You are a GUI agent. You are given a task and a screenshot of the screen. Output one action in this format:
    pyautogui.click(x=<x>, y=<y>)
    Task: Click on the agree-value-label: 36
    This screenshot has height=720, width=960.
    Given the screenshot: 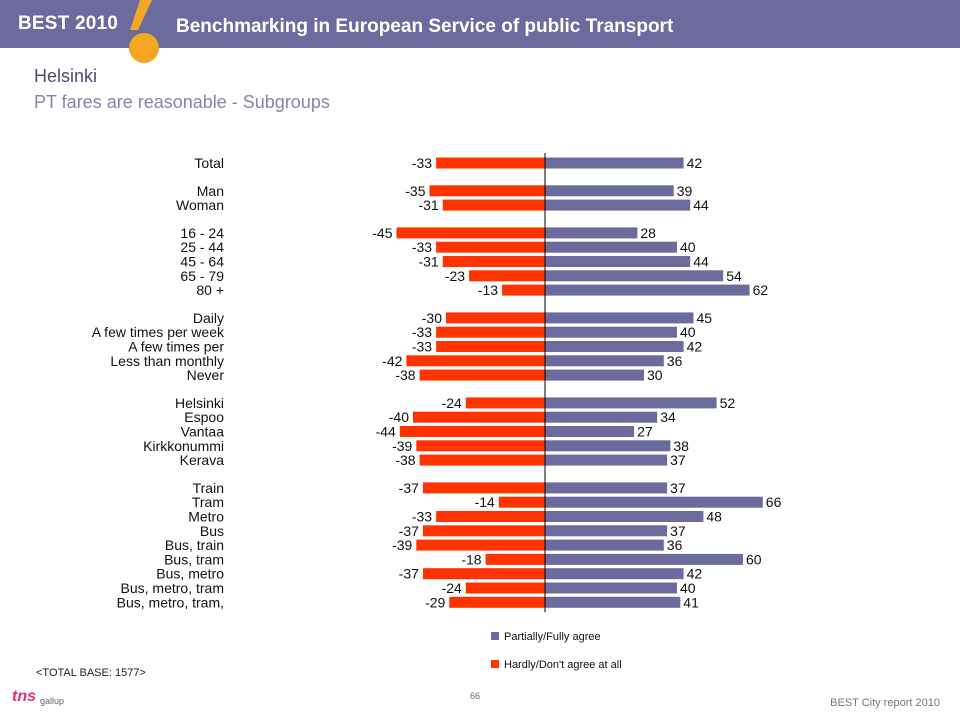 What is the action you would take?
    pyautogui.click(x=675, y=361)
    